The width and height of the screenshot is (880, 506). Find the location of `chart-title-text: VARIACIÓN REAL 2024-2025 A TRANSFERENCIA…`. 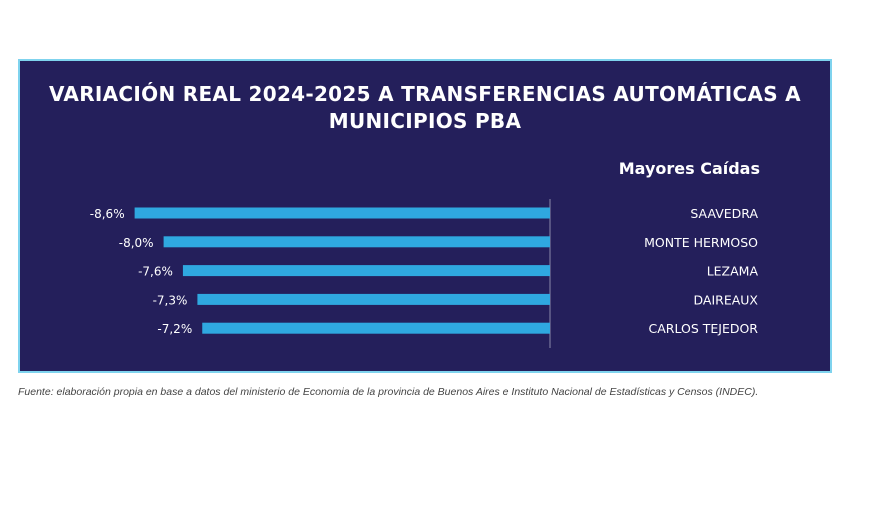

chart-title-text: VARIACIÓN REAL 2024-2025 A TRANSFERENCIA… is located at coordinates (425, 107).